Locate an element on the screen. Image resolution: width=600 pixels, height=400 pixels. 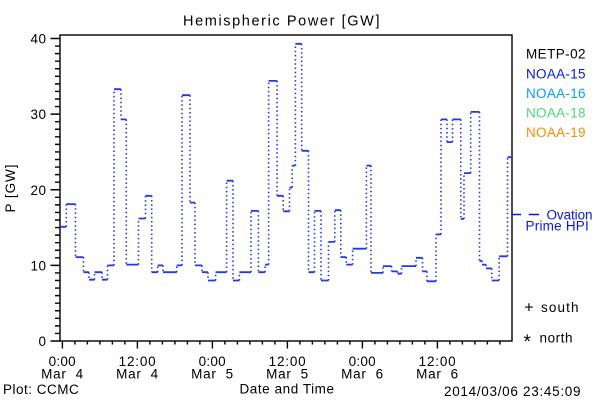
svg-text: 2014/03/06 23:45:09 is located at coordinates (512, 391).